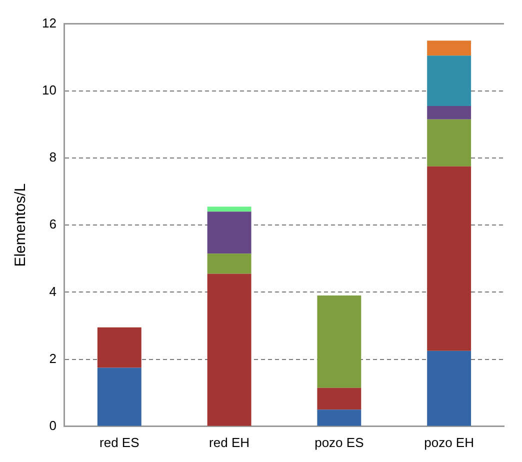  Describe the element at coordinates (449, 442) in the screenshot. I see `x-tick-label: pozo EH` at that location.